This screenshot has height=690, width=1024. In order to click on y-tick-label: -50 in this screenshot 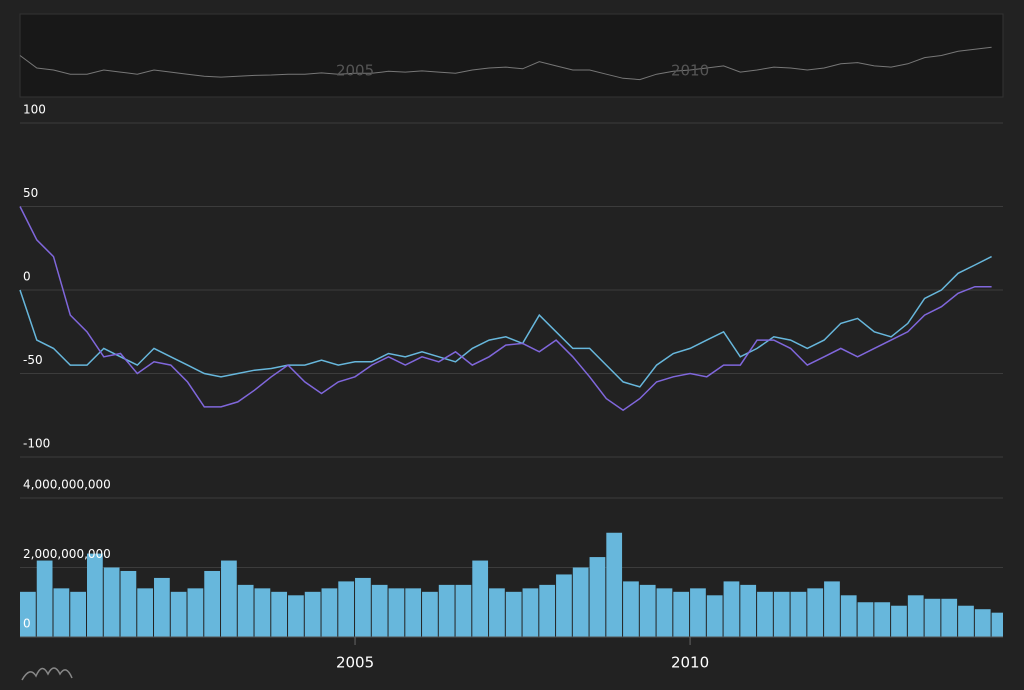, I will do `click(33, 360)`.